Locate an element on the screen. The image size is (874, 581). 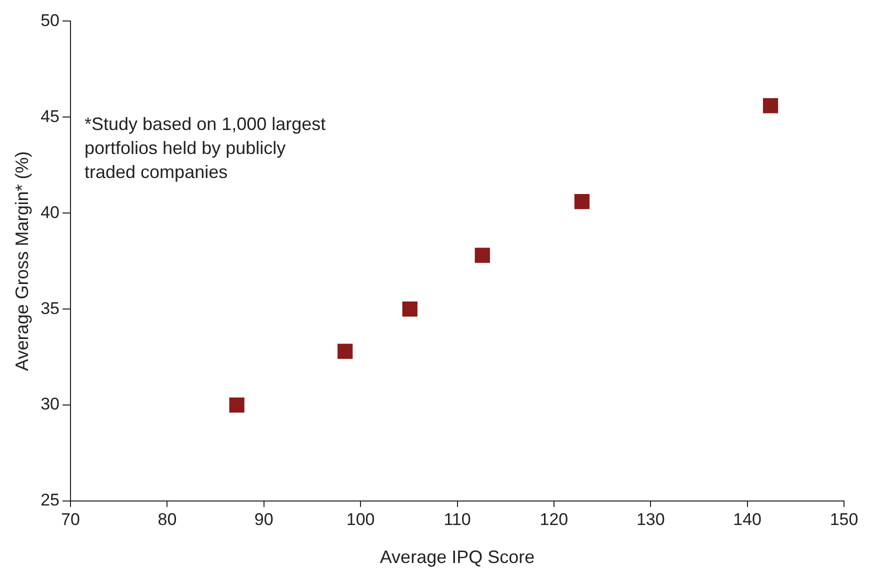
x-tick-label: 140 is located at coordinates (747, 519).